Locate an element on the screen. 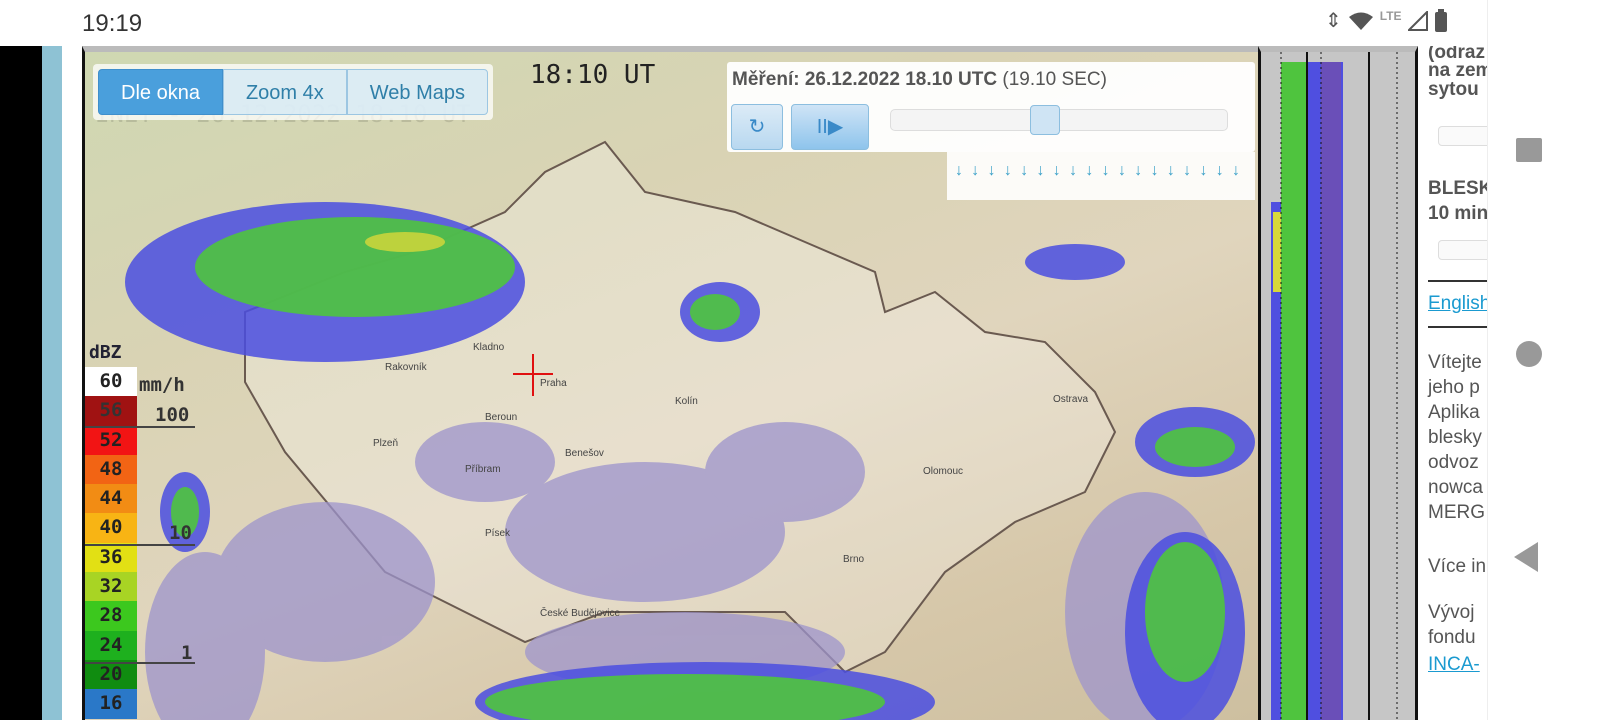 This screenshot has width=1600, height=720. text-line: Aplika is located at coordinates (1454, 412).